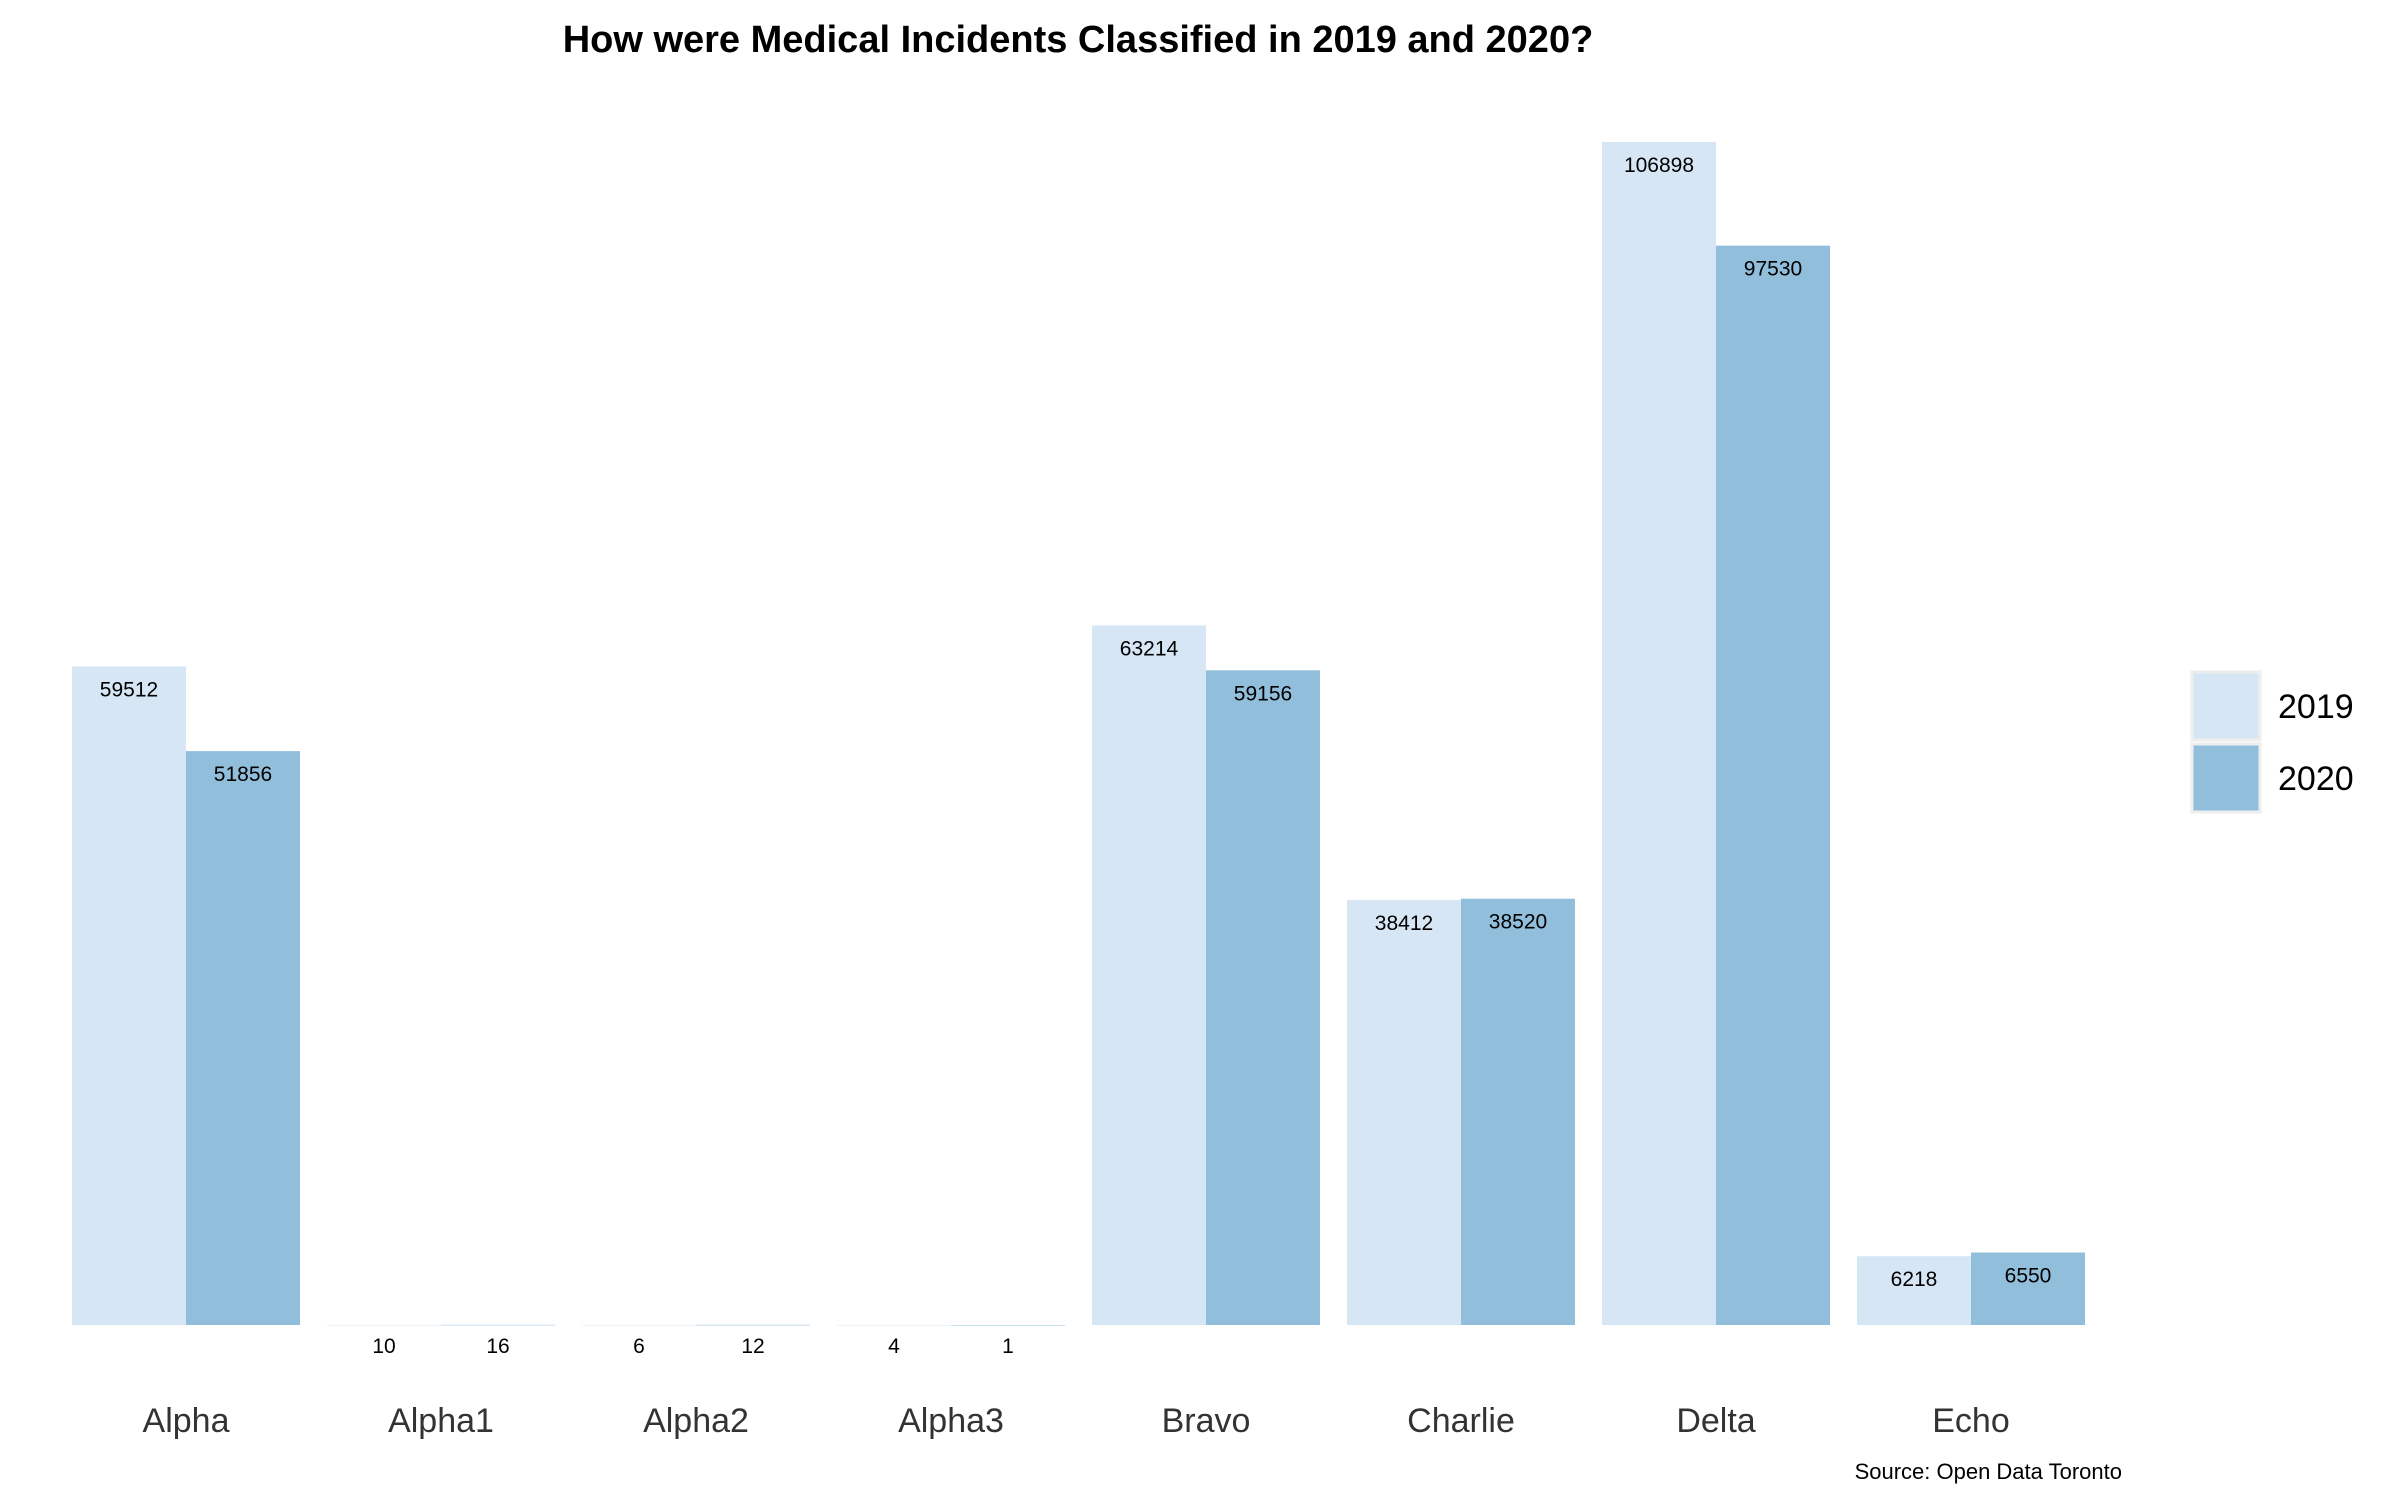 The height and width of the screenshot is (1500, 2400). What do you see at coordinates (894, 1325) in the screenshot?
I see `bar-alpha3-2019` at bounding box center [894, 1325].